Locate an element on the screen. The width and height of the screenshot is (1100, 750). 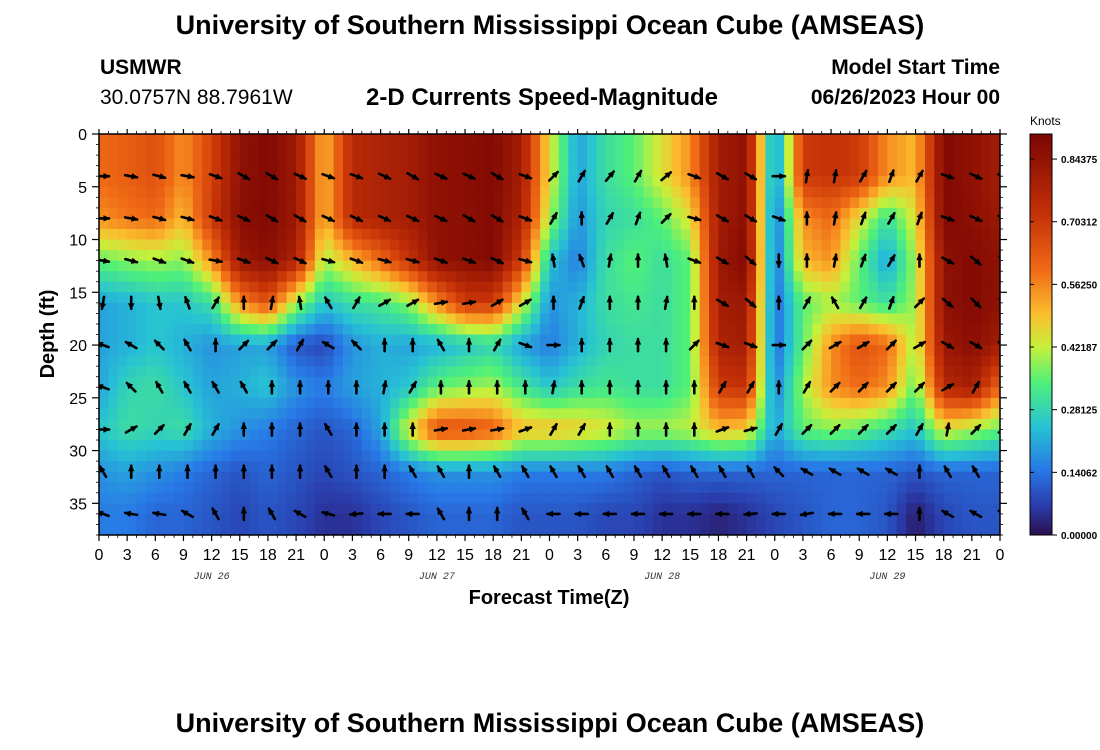
x-tick-label: 18 is located at coordinates (493, 555).